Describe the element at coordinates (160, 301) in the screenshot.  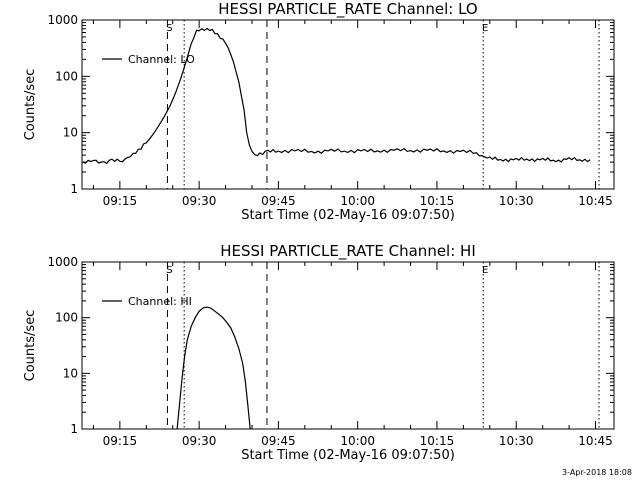
I see `legend-label: Channel: HI` at that location.